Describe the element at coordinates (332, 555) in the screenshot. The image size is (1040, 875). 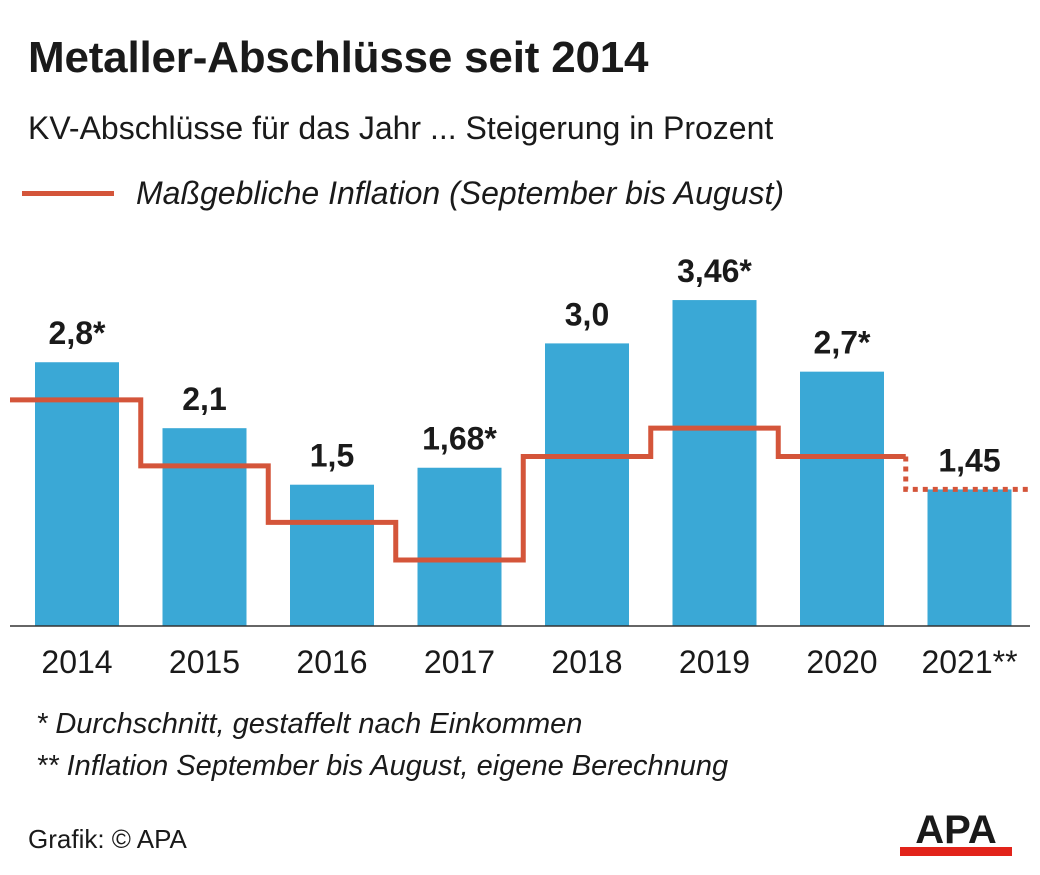
I see `bar-2016` at that location.